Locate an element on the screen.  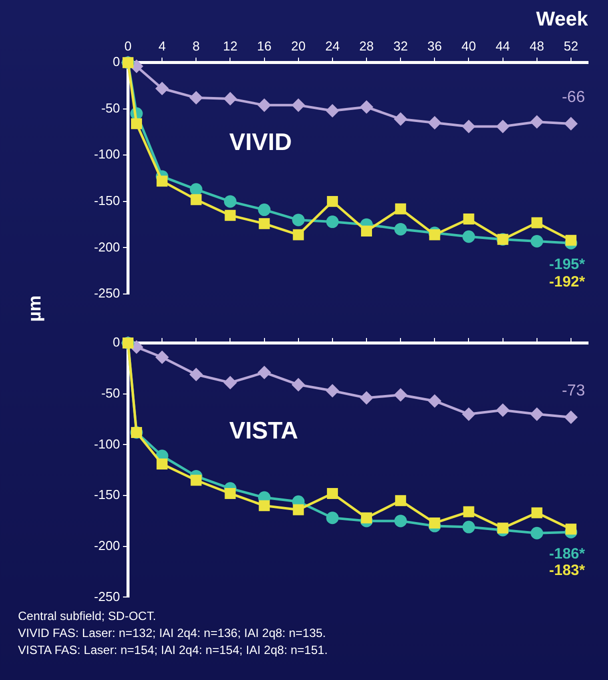
x-tick-label: 8 is located at coordinates (196, 46).